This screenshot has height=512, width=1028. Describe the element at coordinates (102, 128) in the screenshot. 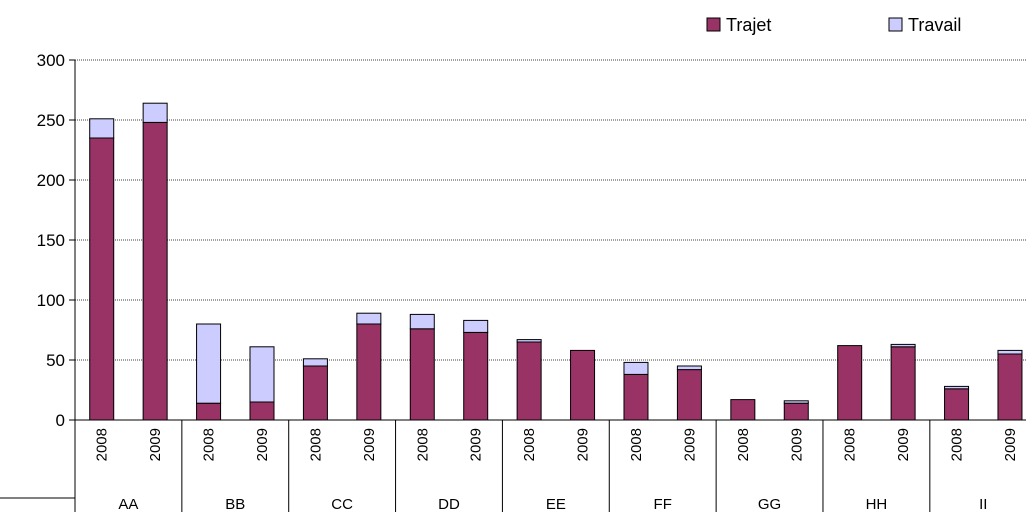

I see `bar-travail-aa-2008` at that location.